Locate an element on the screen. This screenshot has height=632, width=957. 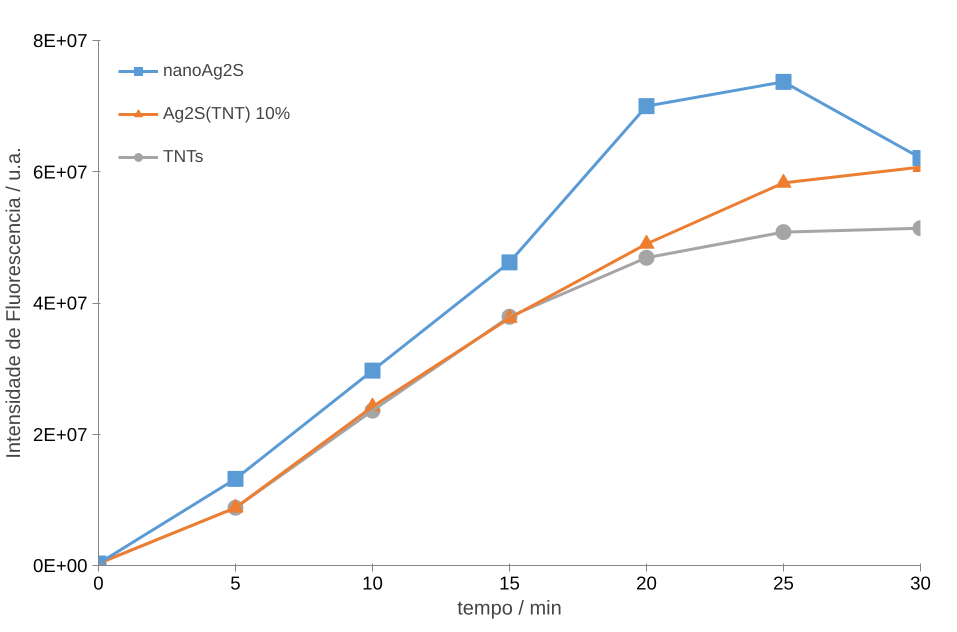
x-tick-label: 0 is located at coordinates (98, 583).